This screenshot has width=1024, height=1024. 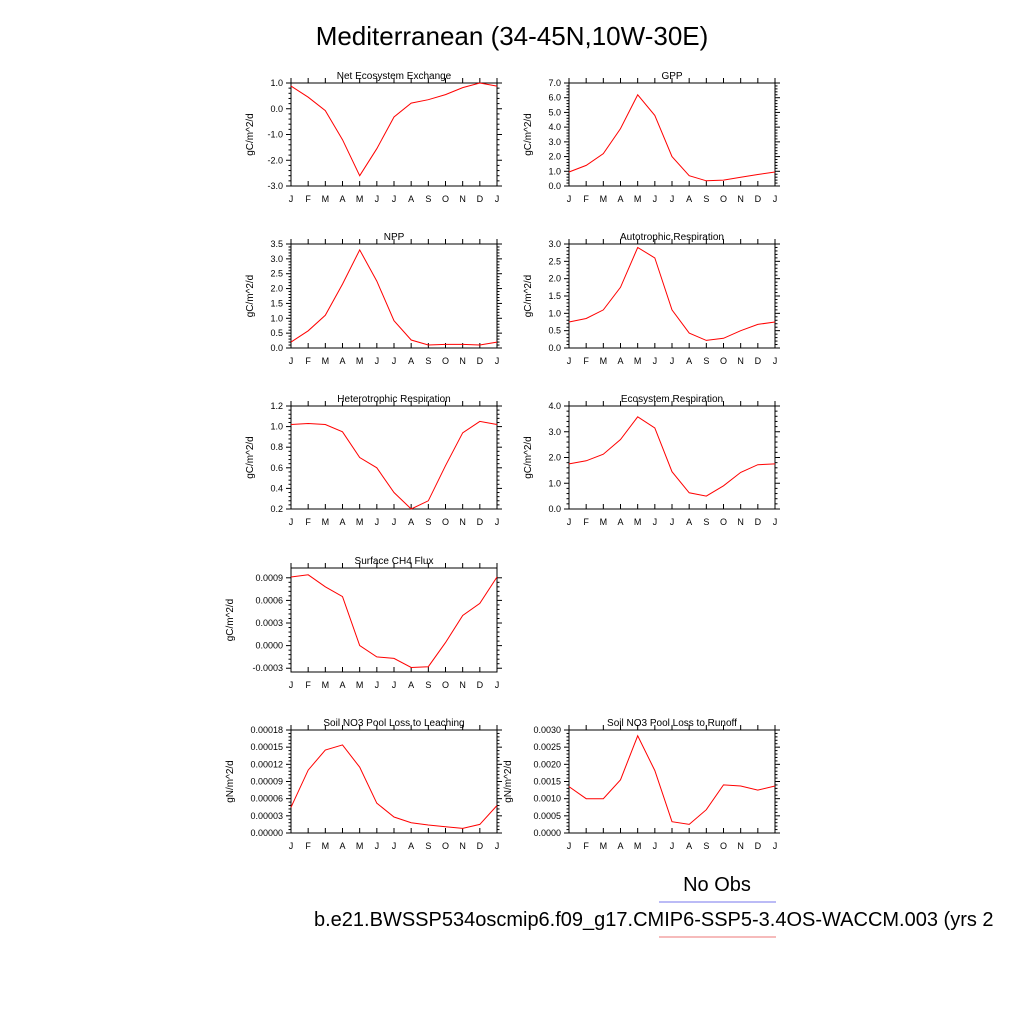 I want to click on y-axis-label: gN/m^2/d, so click(x=508, y=781).